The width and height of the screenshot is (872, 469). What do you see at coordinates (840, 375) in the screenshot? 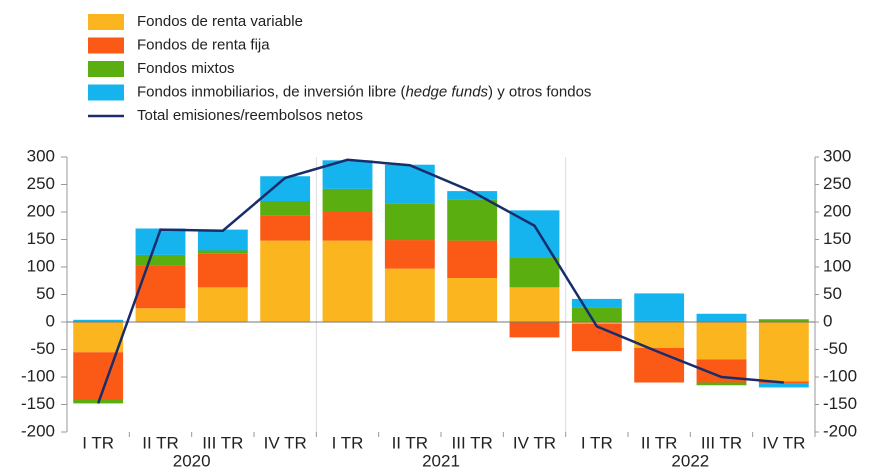
I see `y2-tick-label: -100` at bounding box center [840, 375].